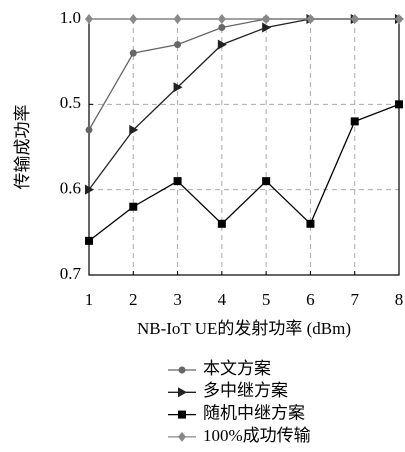  I want to click on y-tick-label: 0.5, so click(70, 102).